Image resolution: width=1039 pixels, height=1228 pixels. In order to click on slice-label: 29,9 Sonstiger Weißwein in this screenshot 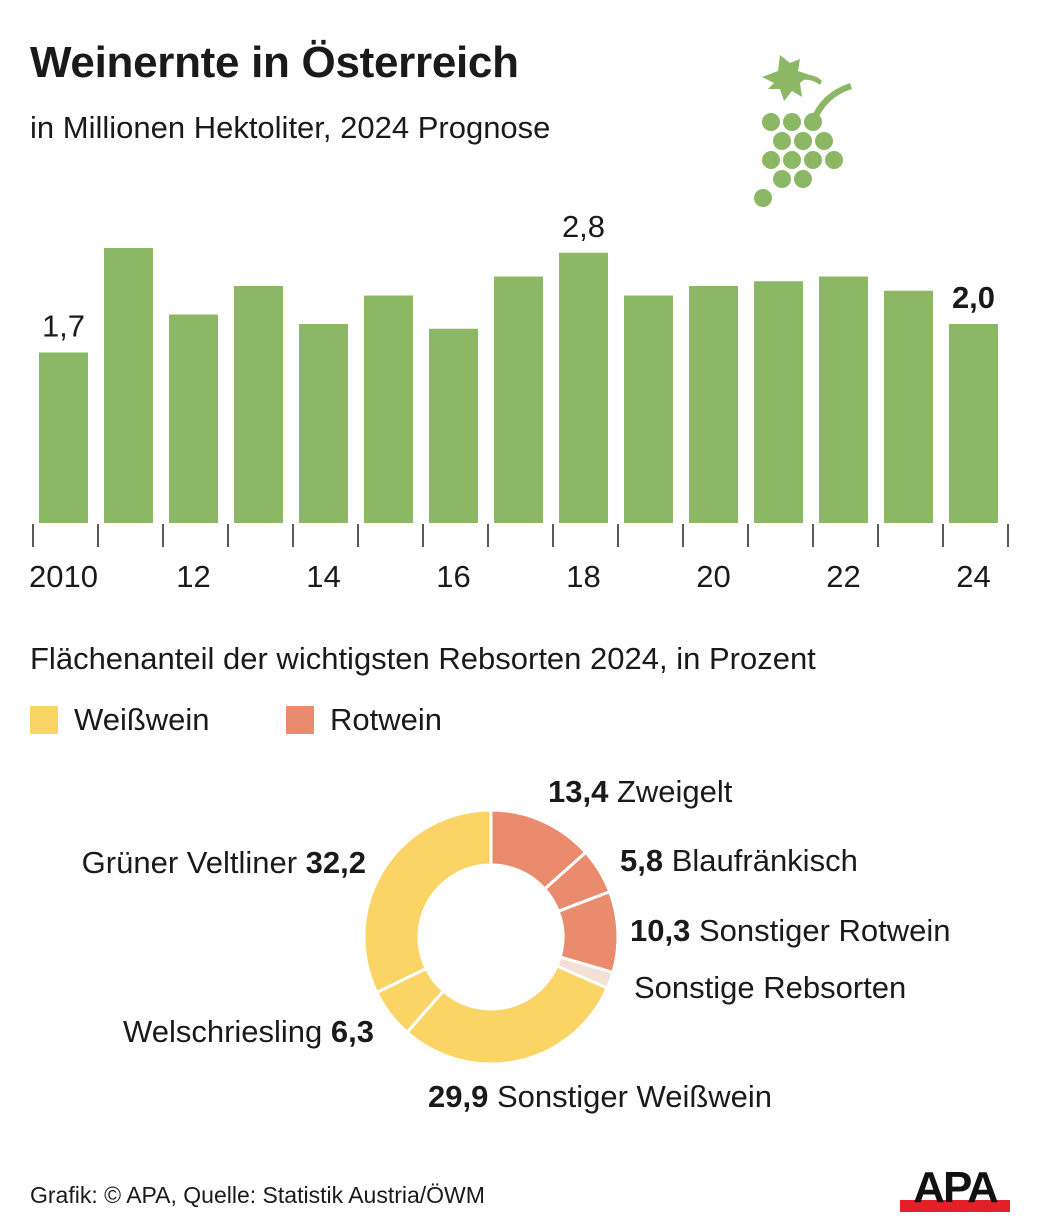, I will do `click(600, 1096)`.